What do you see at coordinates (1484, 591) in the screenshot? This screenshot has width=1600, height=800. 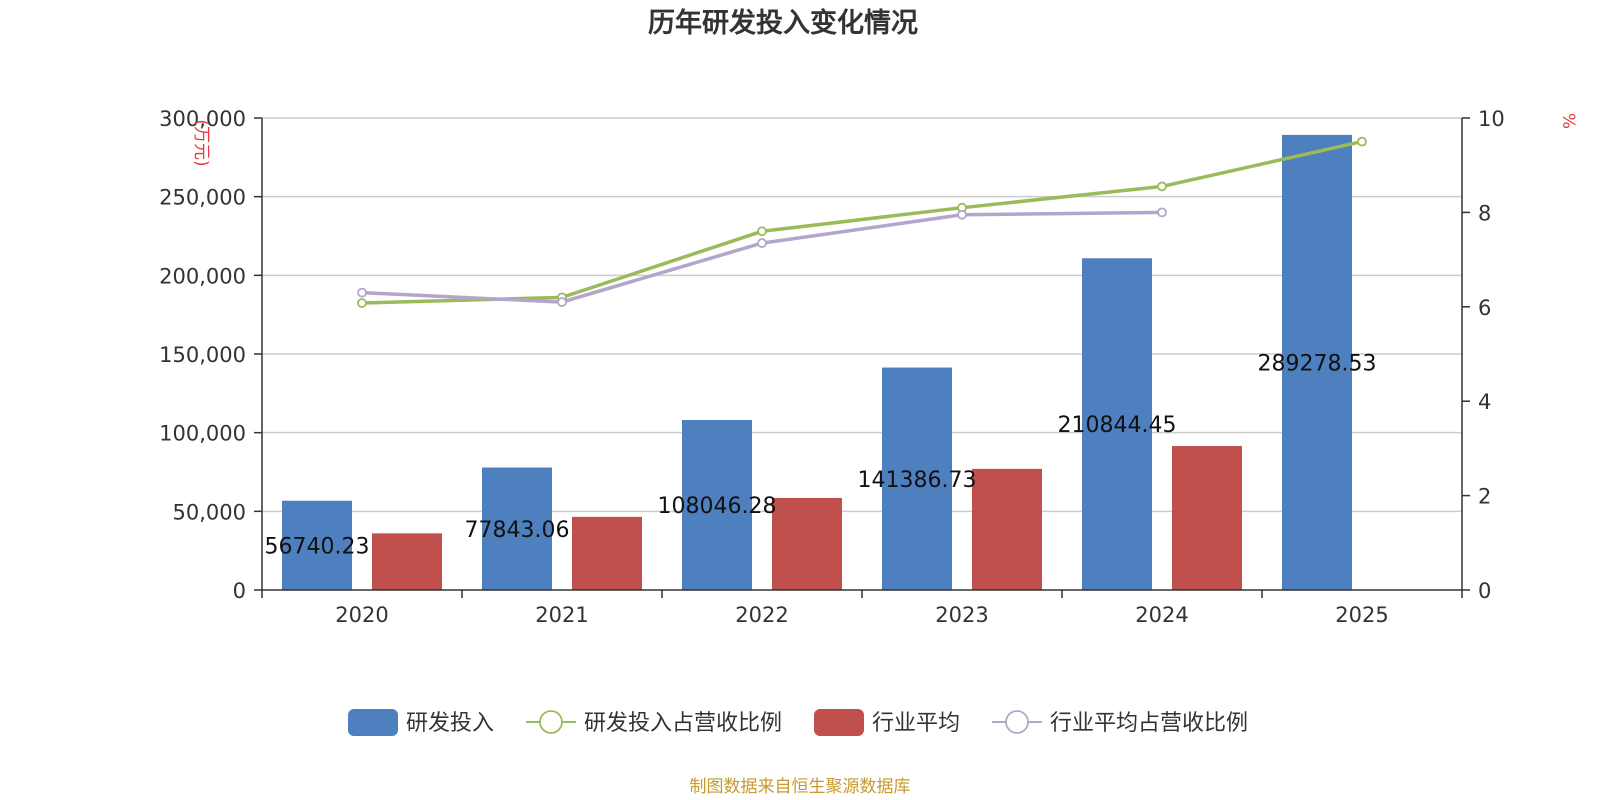 I see `right-axis-tick-label: 0` at bounding box center [1484, 591].